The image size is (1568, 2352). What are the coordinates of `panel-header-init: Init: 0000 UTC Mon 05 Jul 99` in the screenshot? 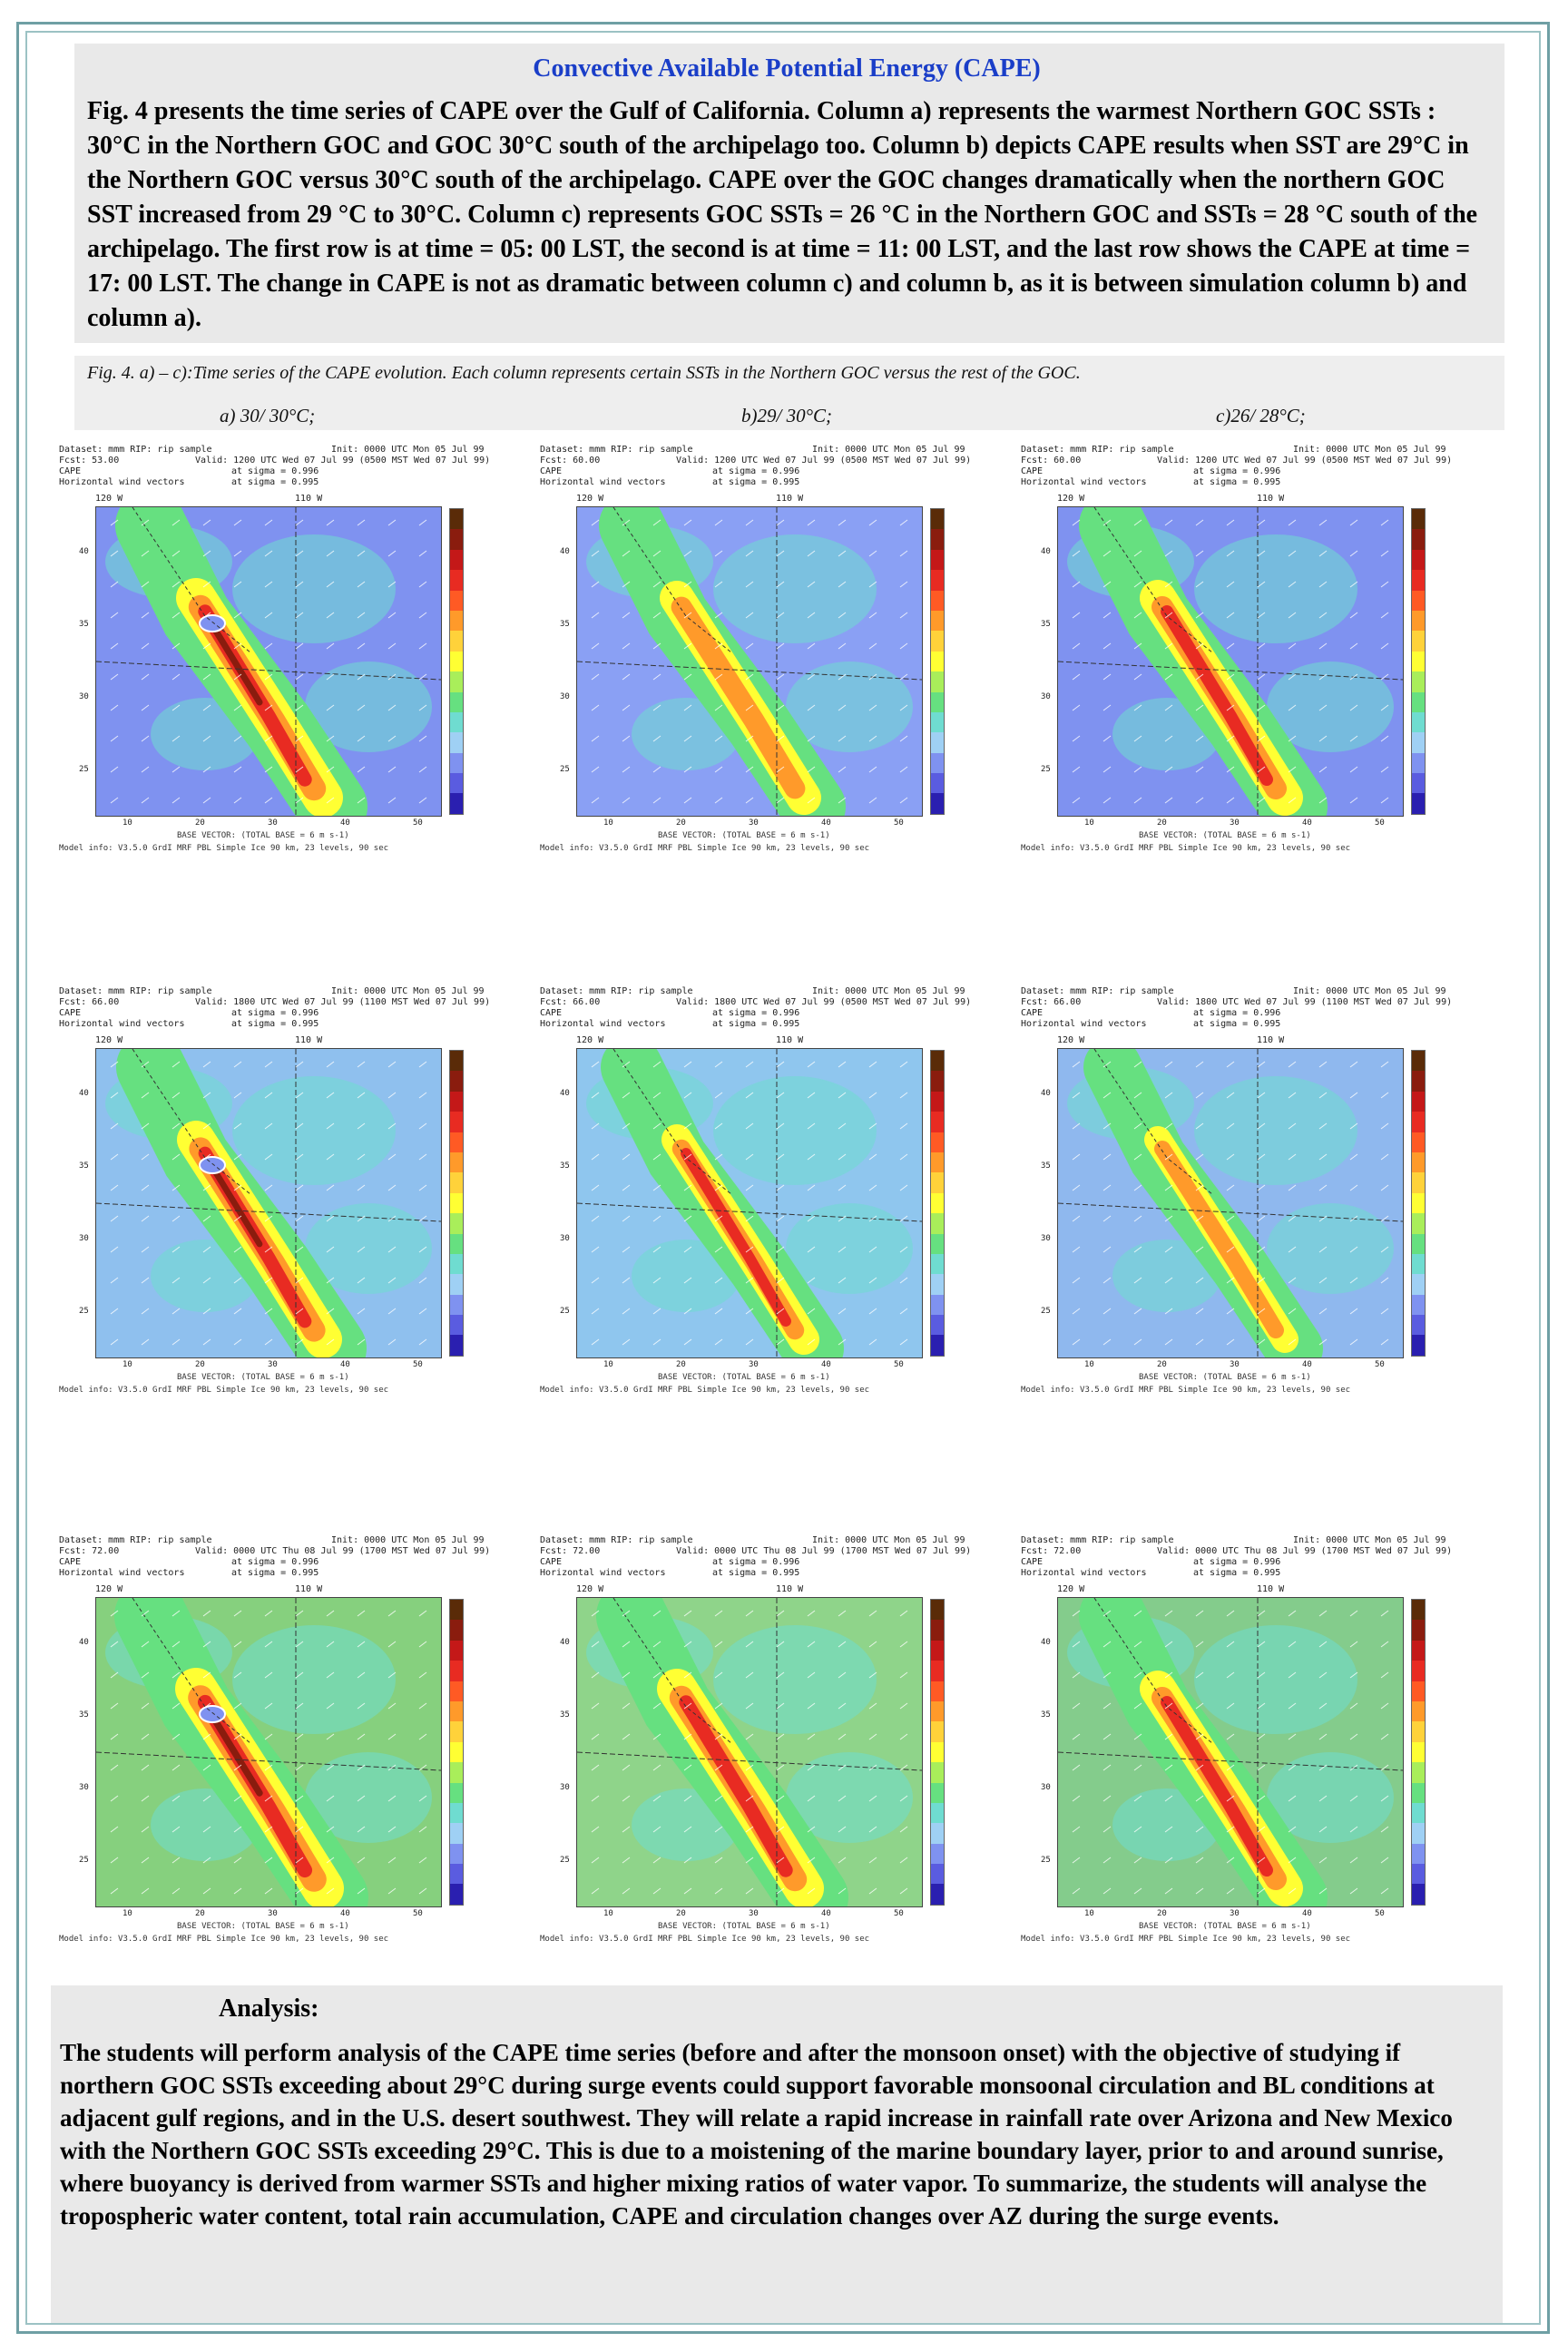 It's located at (1369, 1540).